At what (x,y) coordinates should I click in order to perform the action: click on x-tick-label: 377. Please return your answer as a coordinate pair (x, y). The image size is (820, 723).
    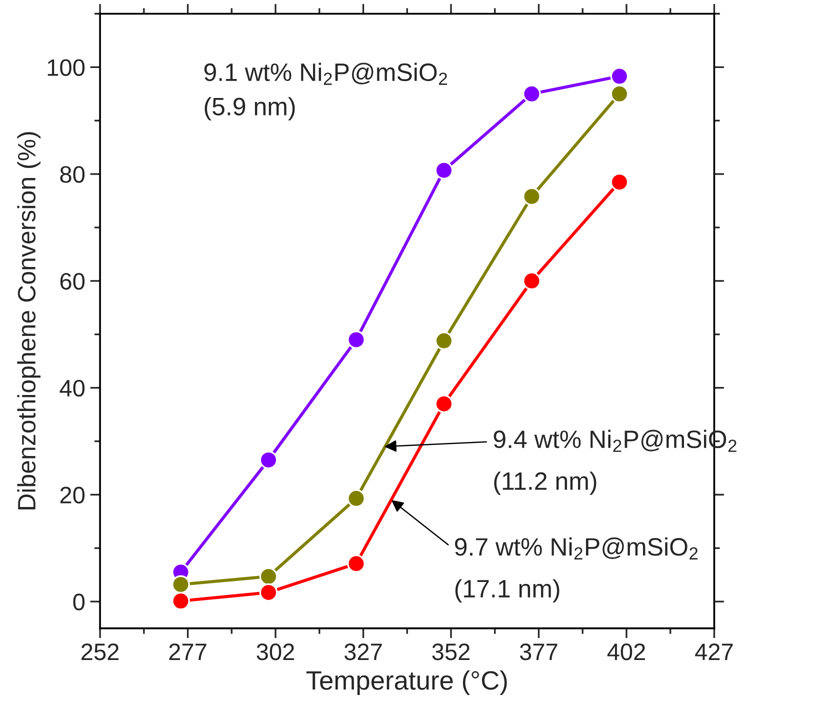
    Looking at the image, I should click on (539, 651).